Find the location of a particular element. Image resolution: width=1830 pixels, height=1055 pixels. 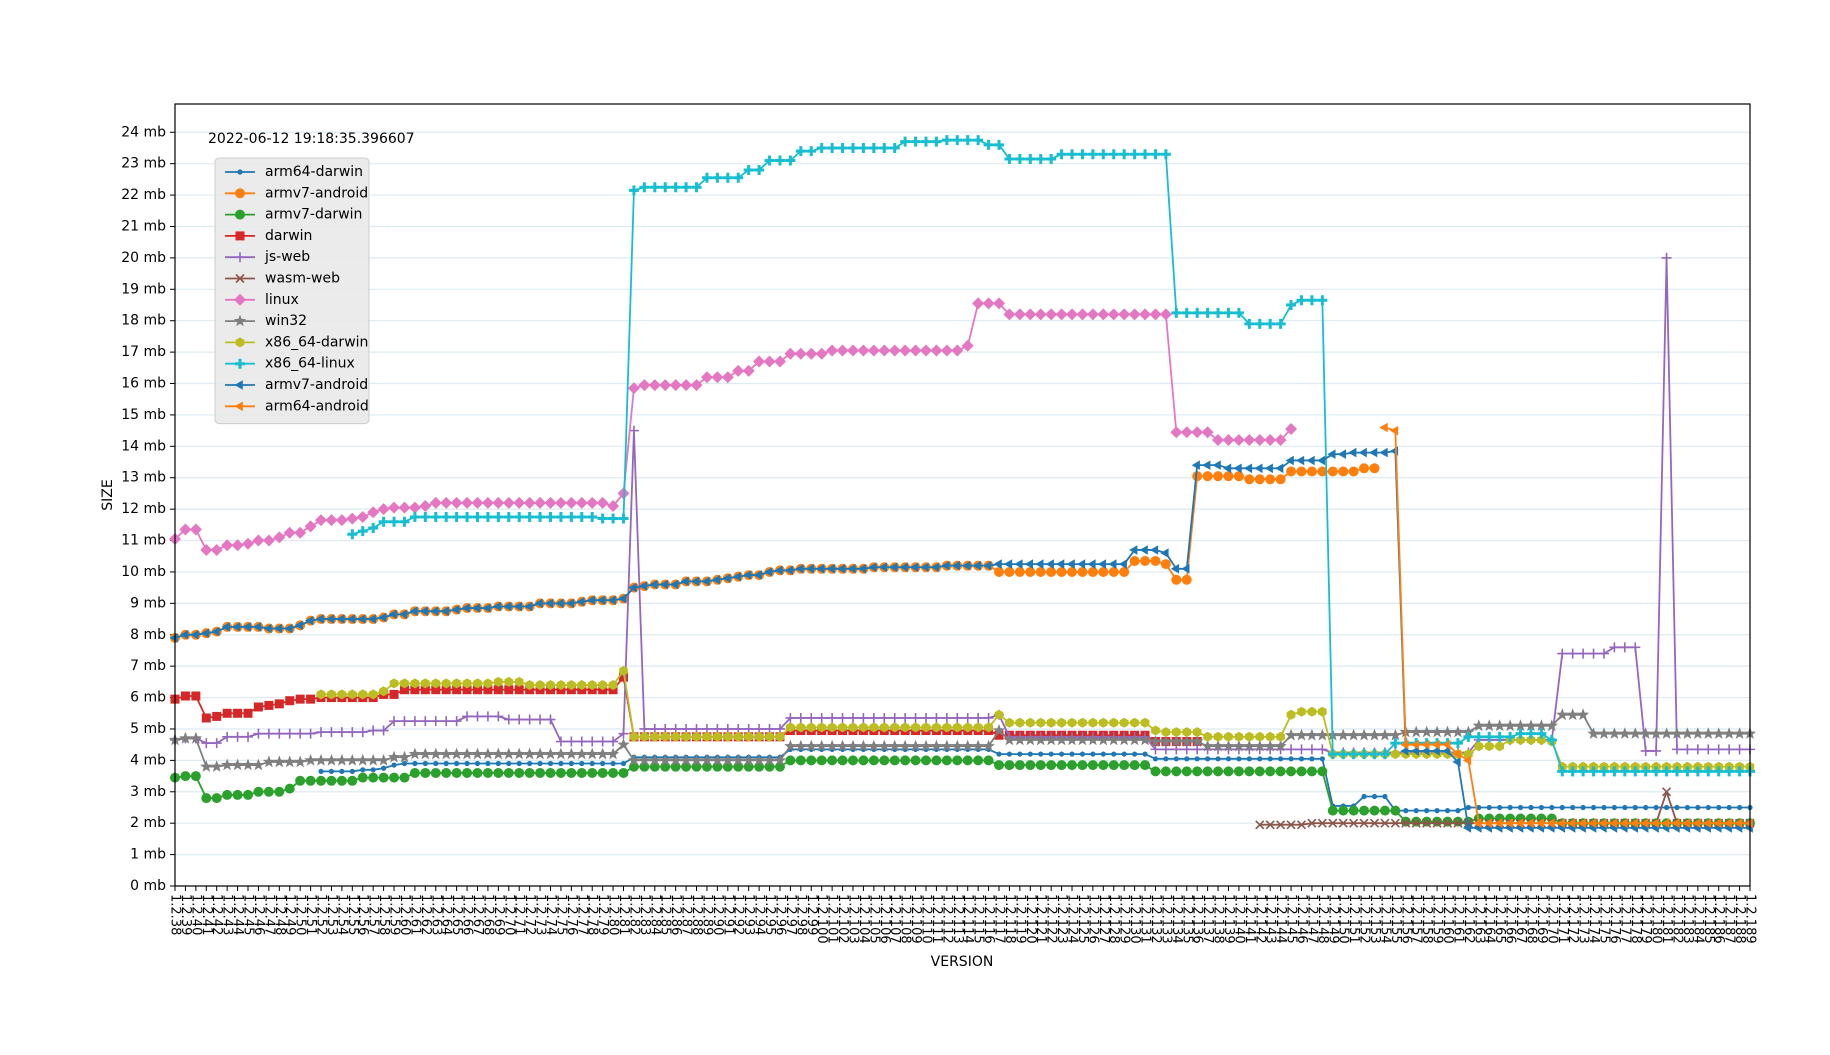

x-tick-label: 1.2.77 is located at coordinates (581, 914).